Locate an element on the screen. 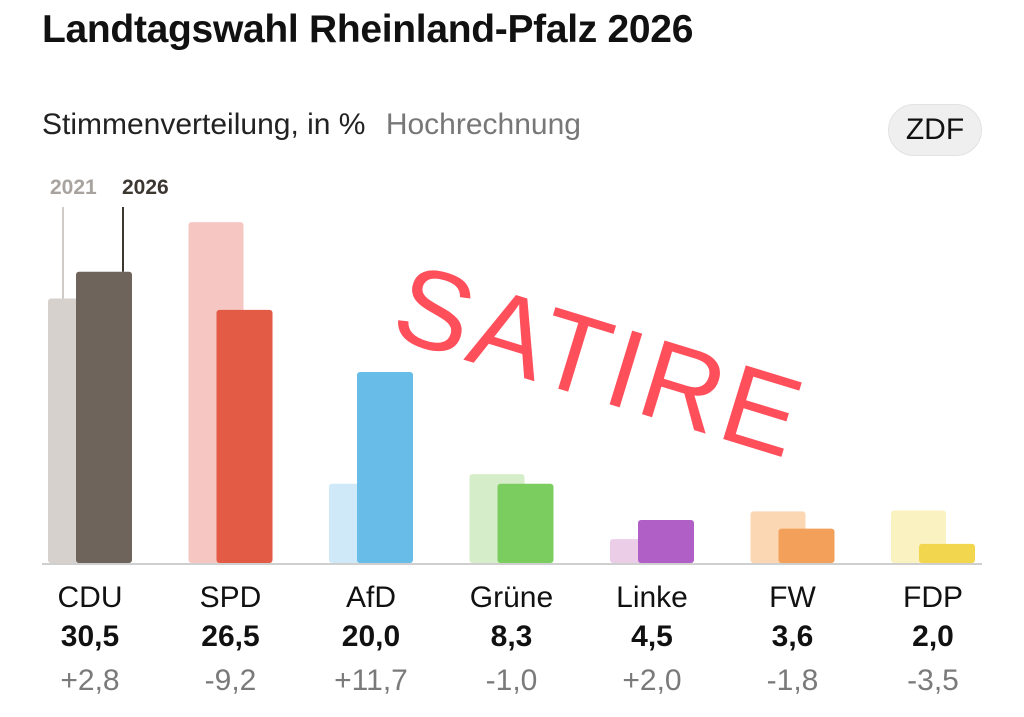  bar-2026-fdp is located at coordinates (947, 553).